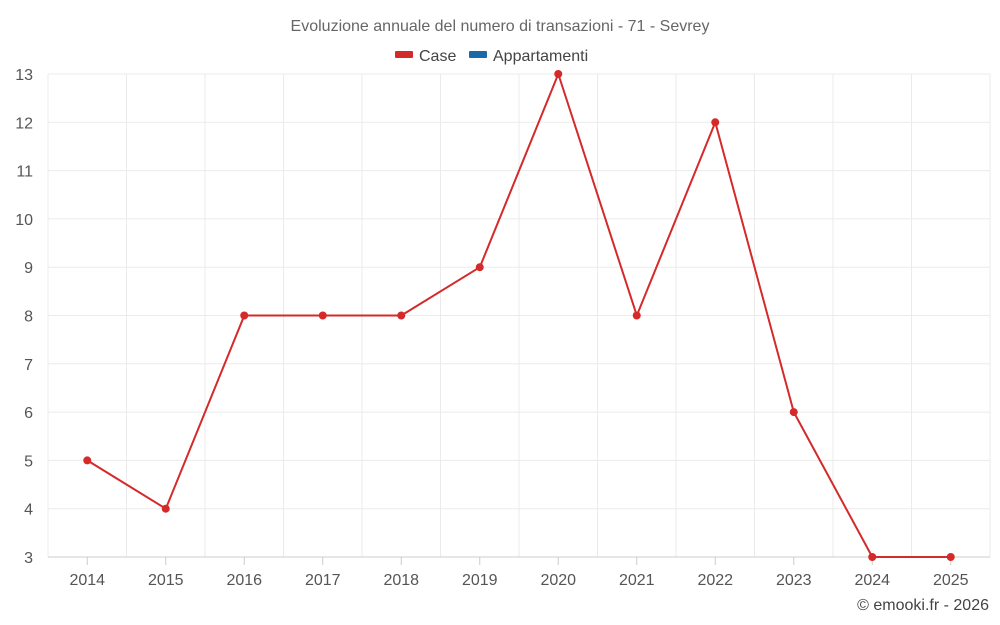  Describe the element at coordinates (478, 54) in the screenshot. I see `legend-swatch-appartamenti` at that location.